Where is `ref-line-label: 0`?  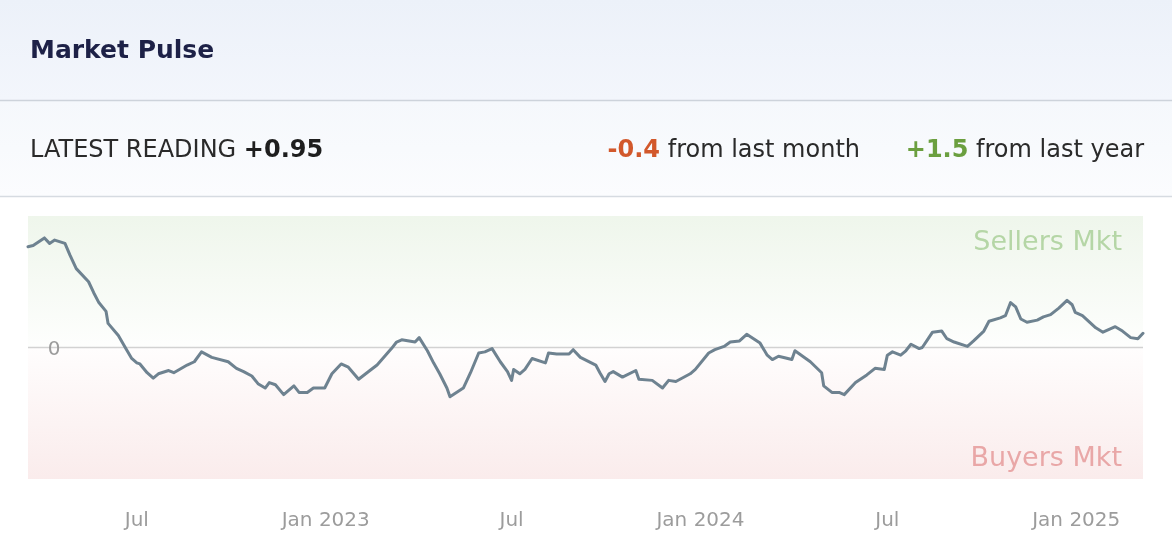 ref-line-label: 0 is located at coordinates (54, 347).